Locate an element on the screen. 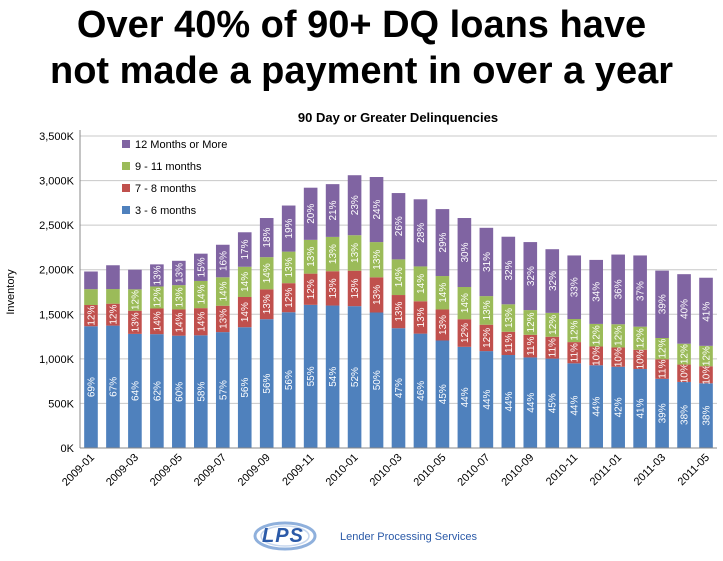 The image size is (723, 561). y-tick-label: 1,000K is located at coordinates (57, 360).